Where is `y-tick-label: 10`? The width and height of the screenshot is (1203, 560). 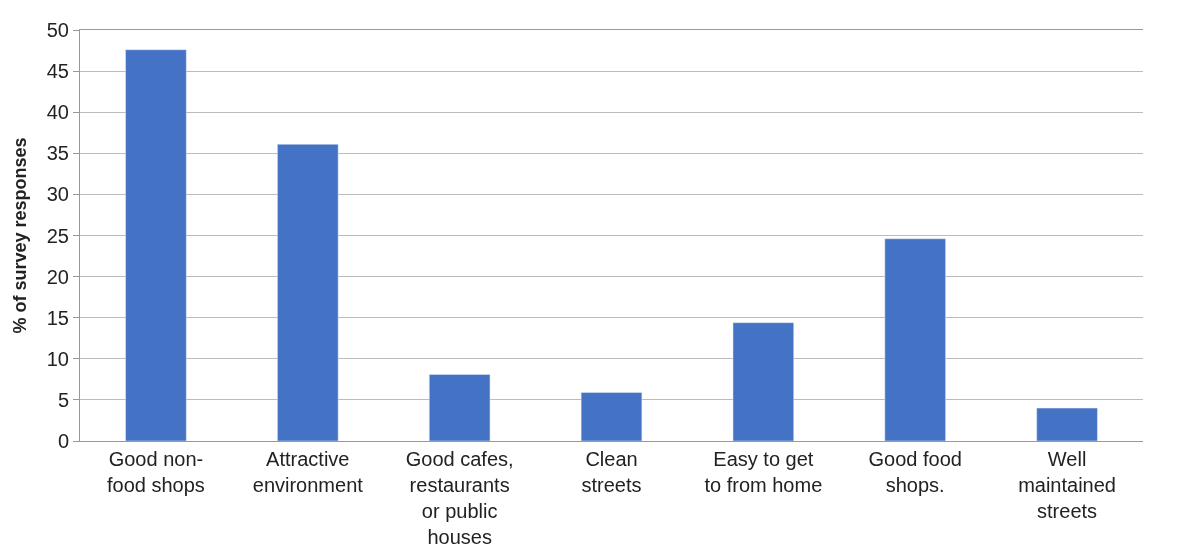 y-tick-label: 10 is located at coordinates (57, 358).